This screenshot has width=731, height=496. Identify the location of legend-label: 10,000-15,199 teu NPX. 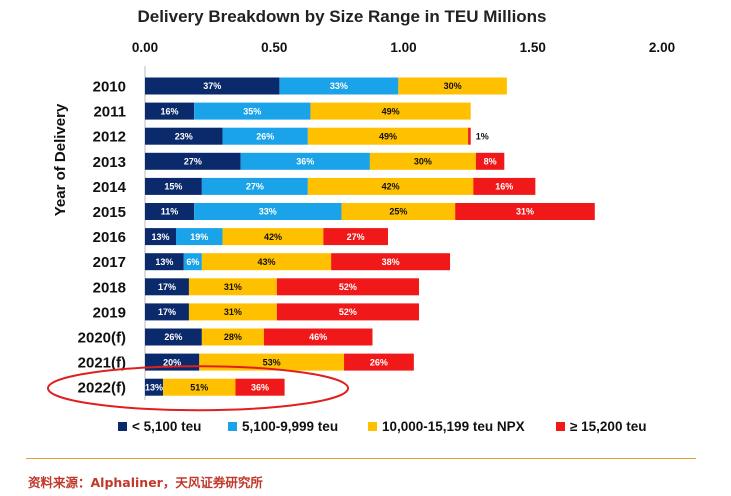
(453, 426).